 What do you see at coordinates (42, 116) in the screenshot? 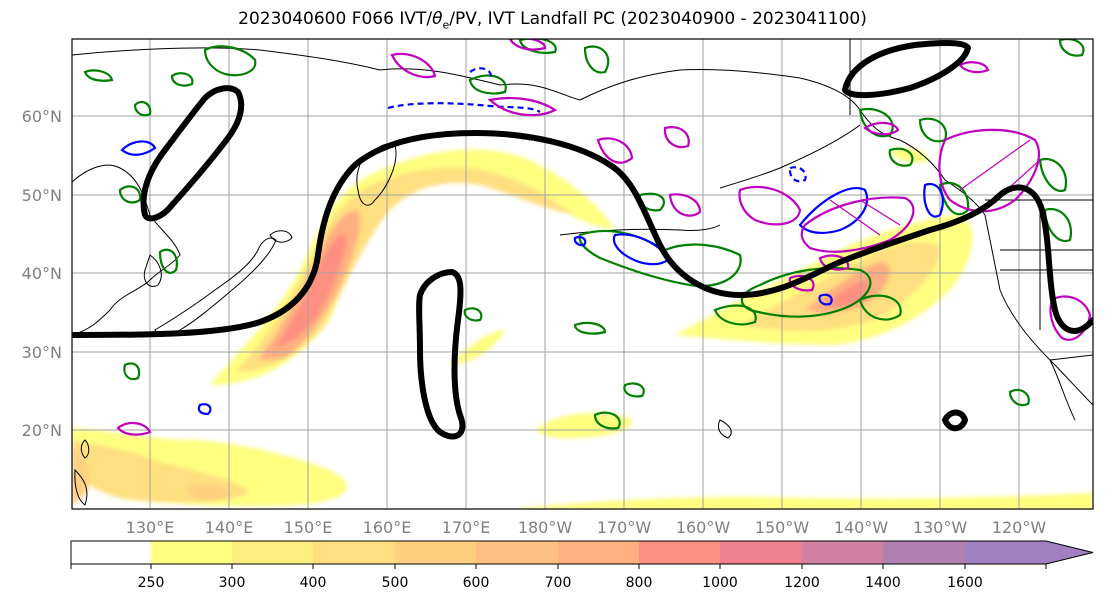
I see `lat-label: 60°N` at bounding box center [42, 116].